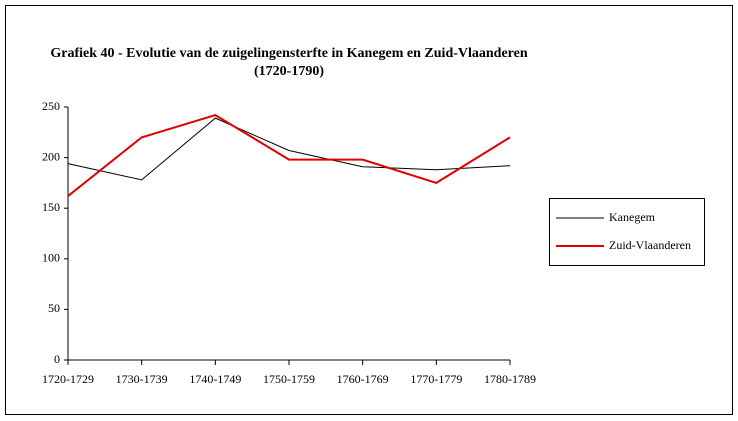 The image size is (738, 421). What do you see at coordinates (363, 379) in the screenshot?
I see `x-tick-label: 1760-1769` at bounding box center [363, 379].